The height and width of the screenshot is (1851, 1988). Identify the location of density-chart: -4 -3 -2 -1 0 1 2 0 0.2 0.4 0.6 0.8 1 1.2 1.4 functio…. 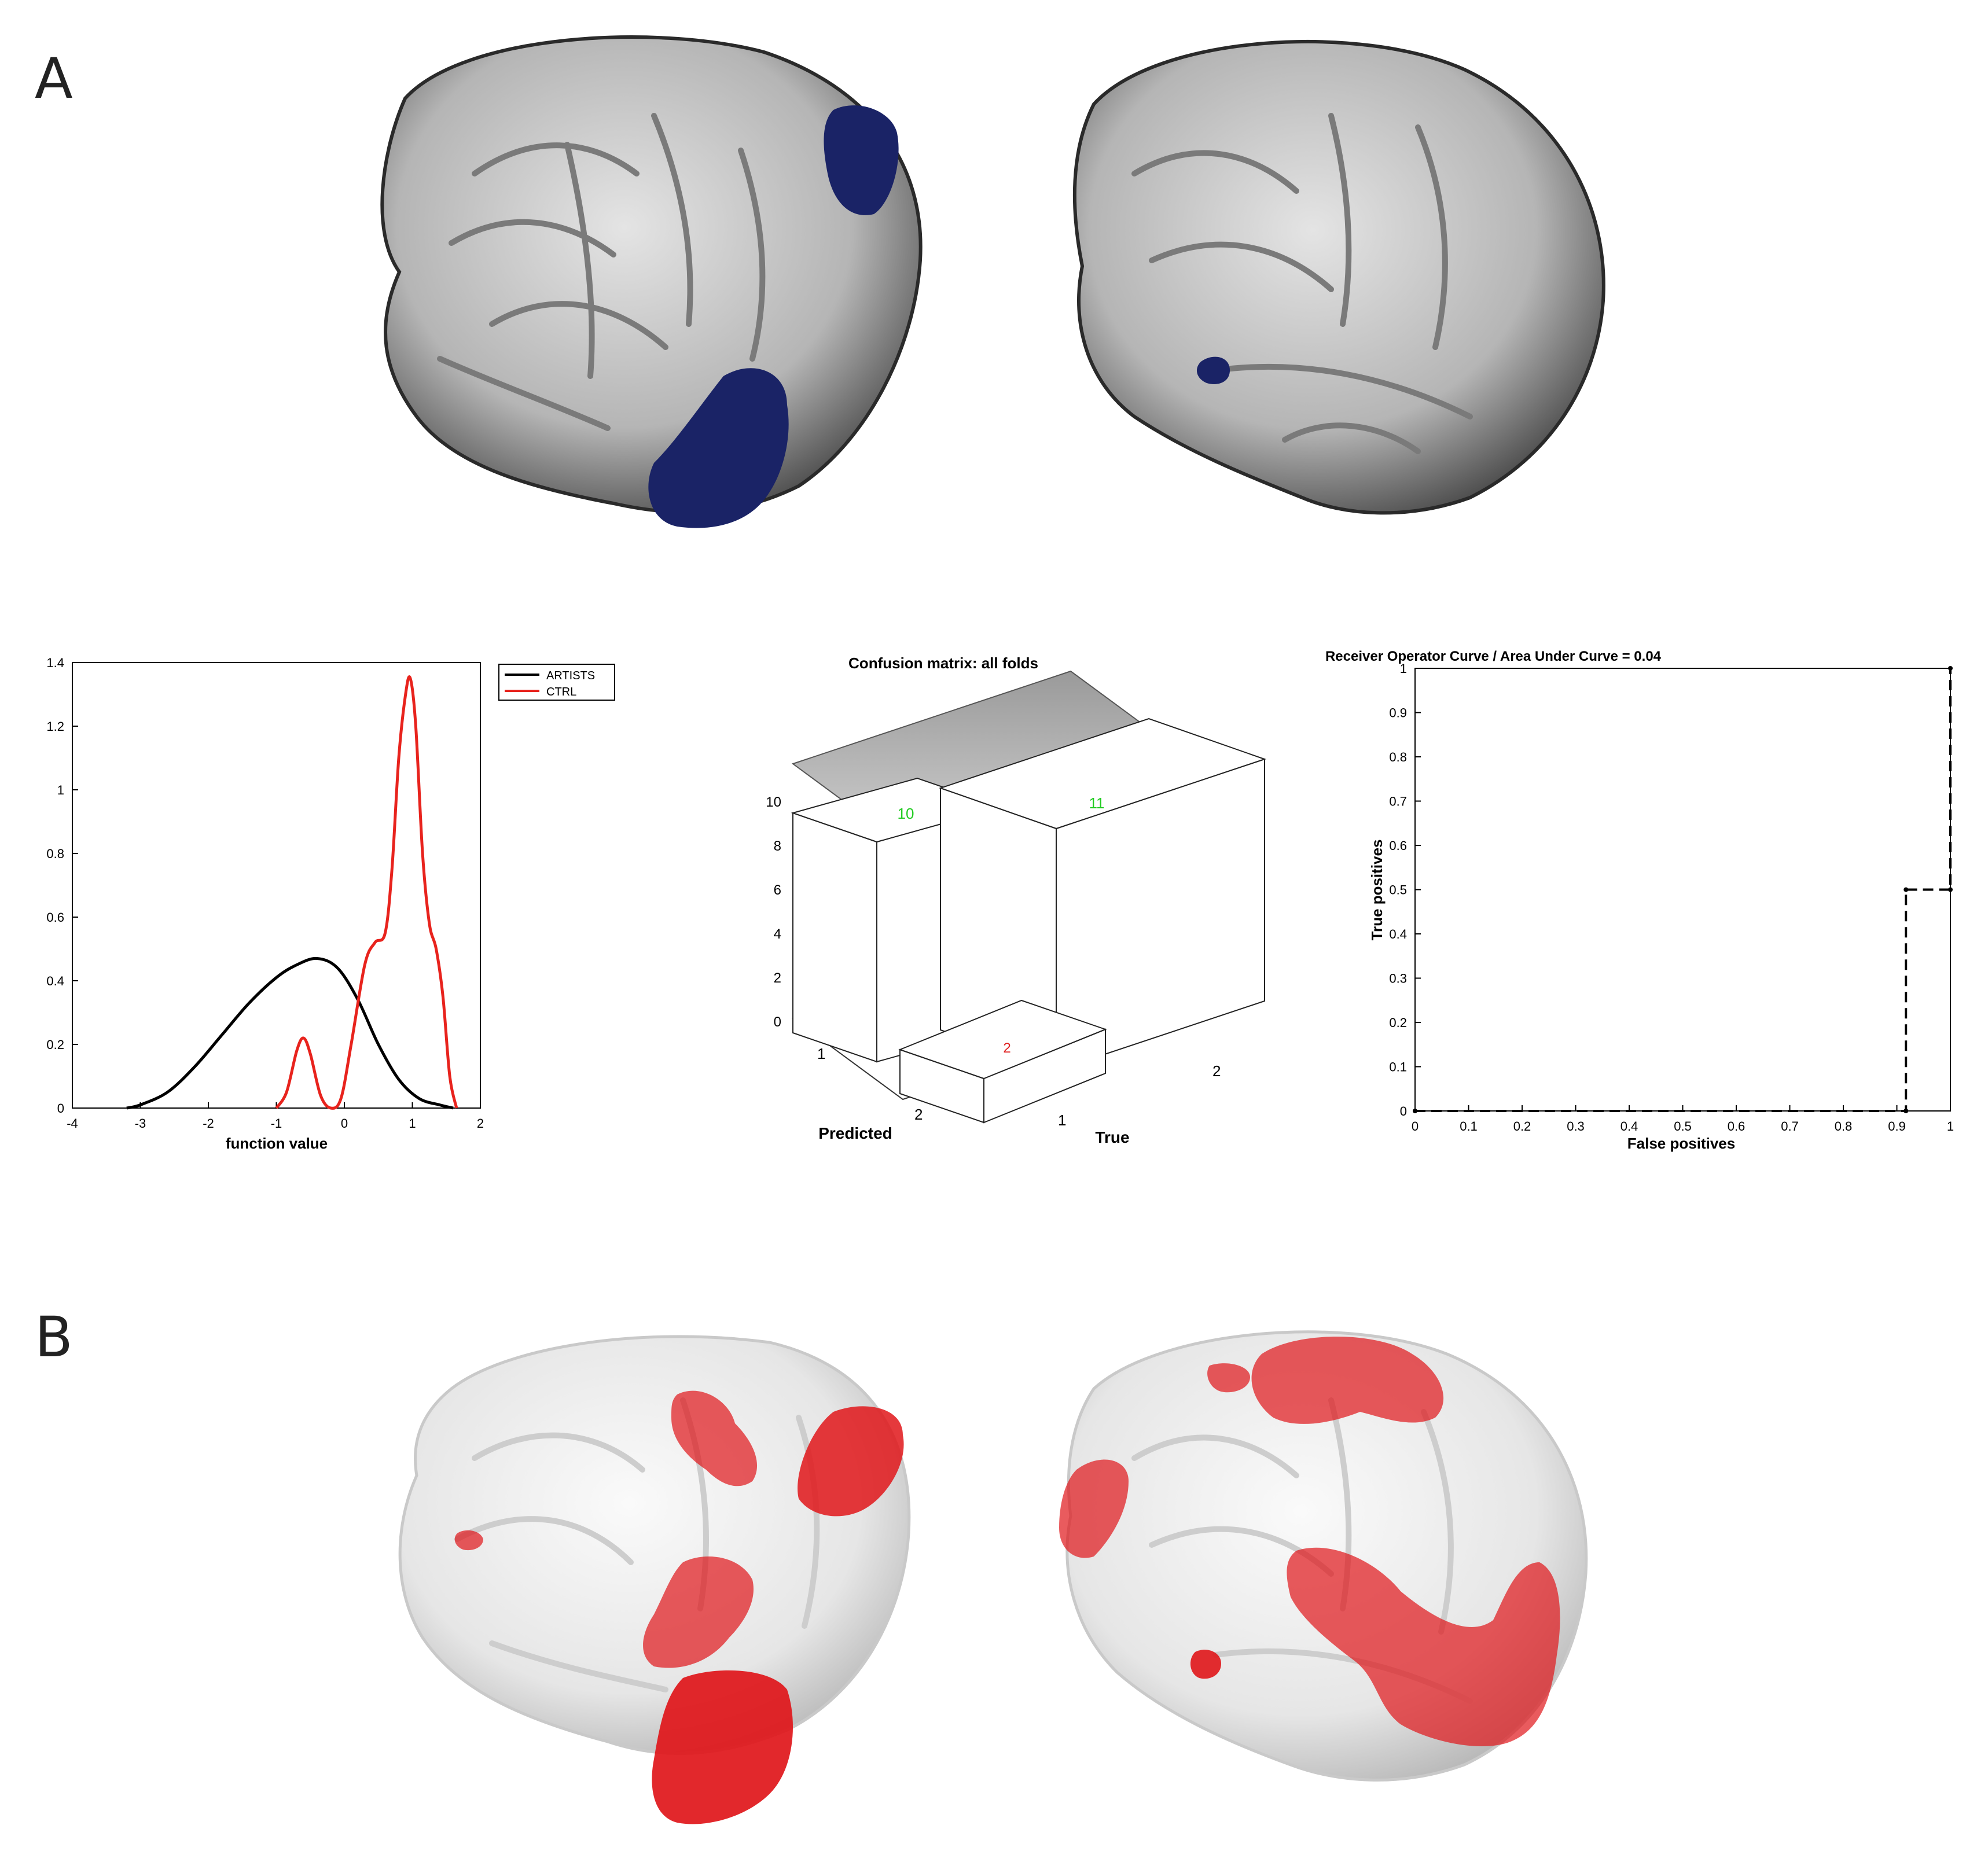
(330, 904).